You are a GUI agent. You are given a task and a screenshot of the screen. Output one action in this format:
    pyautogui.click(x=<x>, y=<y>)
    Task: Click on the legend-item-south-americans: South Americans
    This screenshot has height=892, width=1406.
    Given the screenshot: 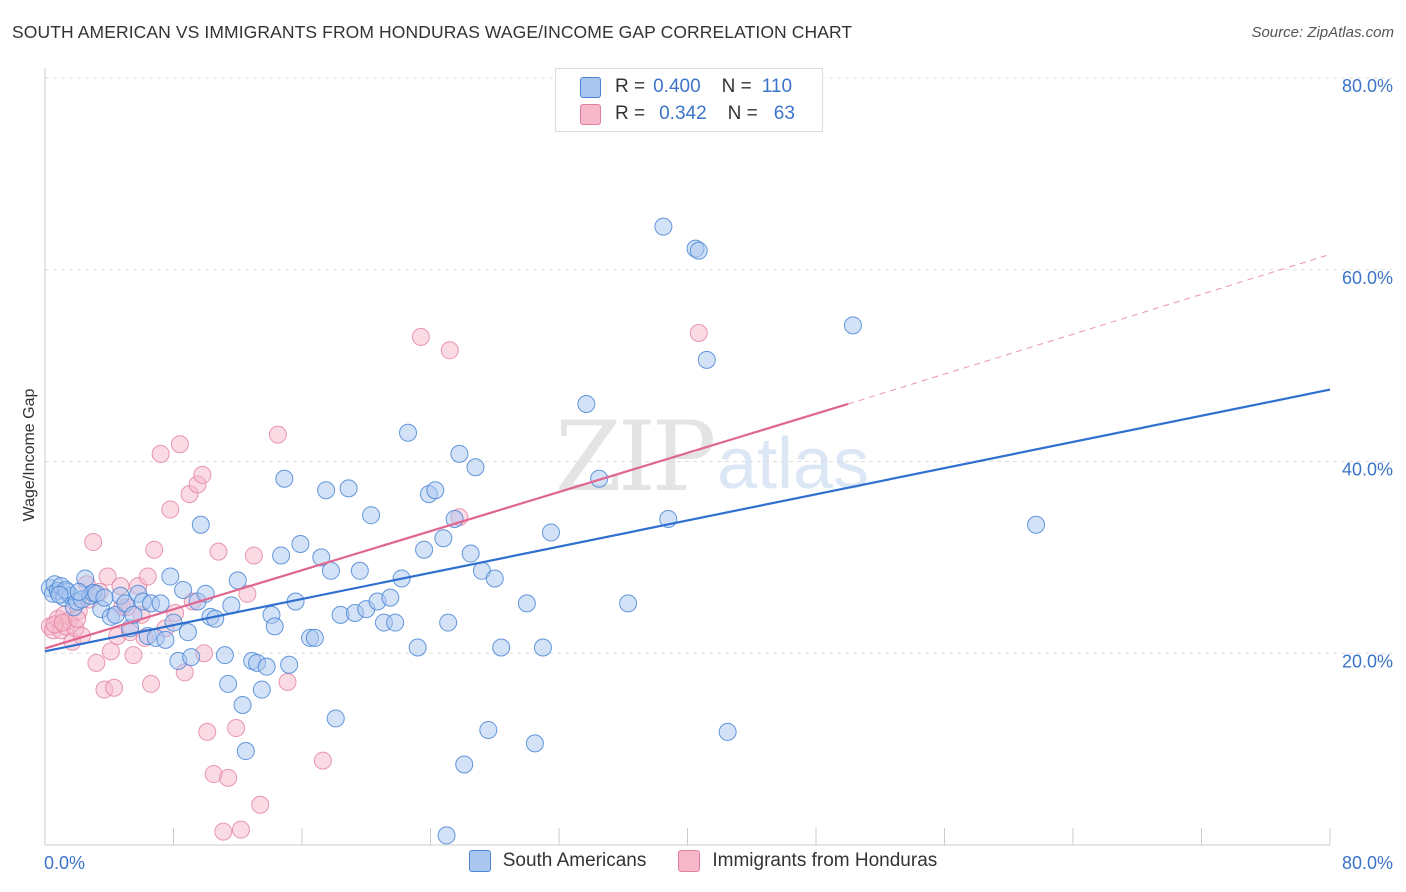 What is the action you would take?
    pyautogui.click(x=557, y=861)
    